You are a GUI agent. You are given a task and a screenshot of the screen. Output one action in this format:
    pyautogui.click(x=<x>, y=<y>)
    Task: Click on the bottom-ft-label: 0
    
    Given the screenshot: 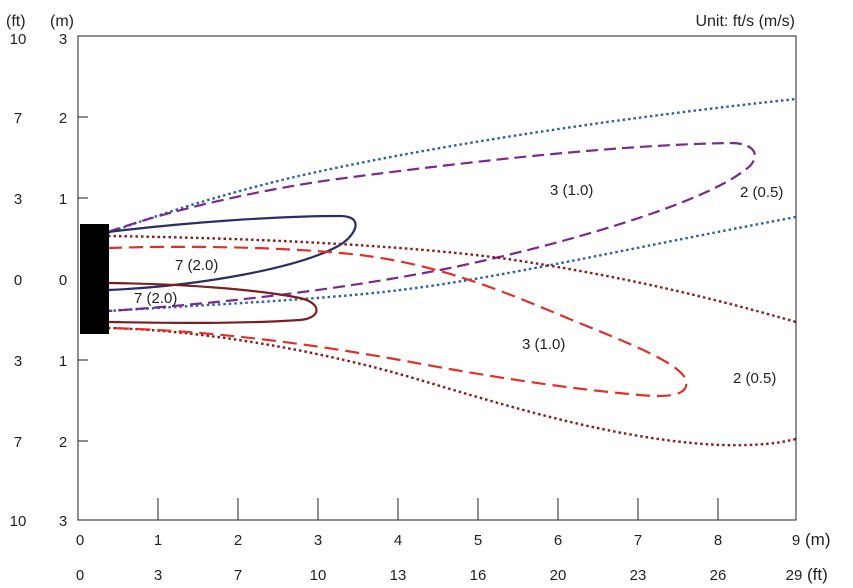 What is the action you would take?
    pyautogui.click(x=80, y=575)
    